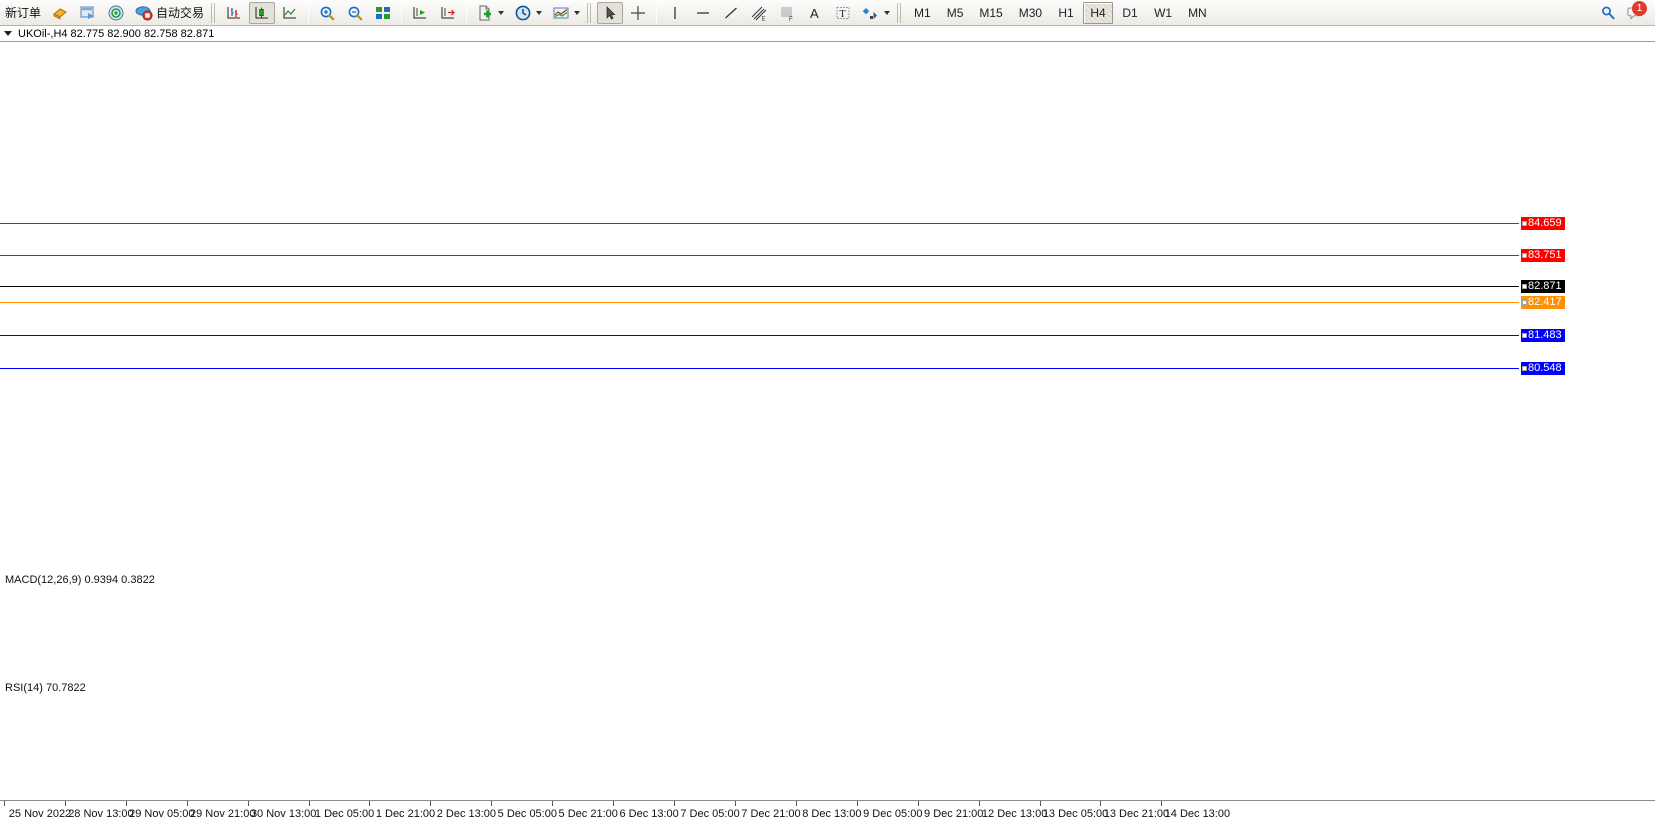 The width and height of the screenshot is (1655, 826). What do you see at coordinates (764, 19) in the screenshot?
I see `svg-text: E` at bounding box center [764, 19].